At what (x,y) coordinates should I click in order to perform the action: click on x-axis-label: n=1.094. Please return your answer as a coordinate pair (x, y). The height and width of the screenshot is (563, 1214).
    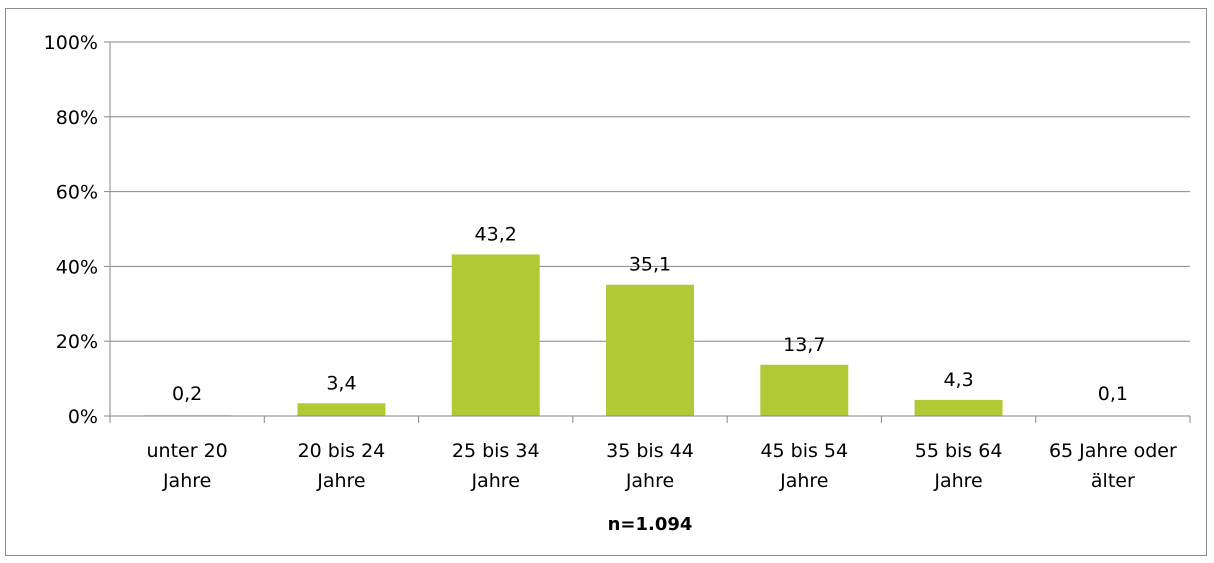
    Looking at the image, I should click on (650, 524).